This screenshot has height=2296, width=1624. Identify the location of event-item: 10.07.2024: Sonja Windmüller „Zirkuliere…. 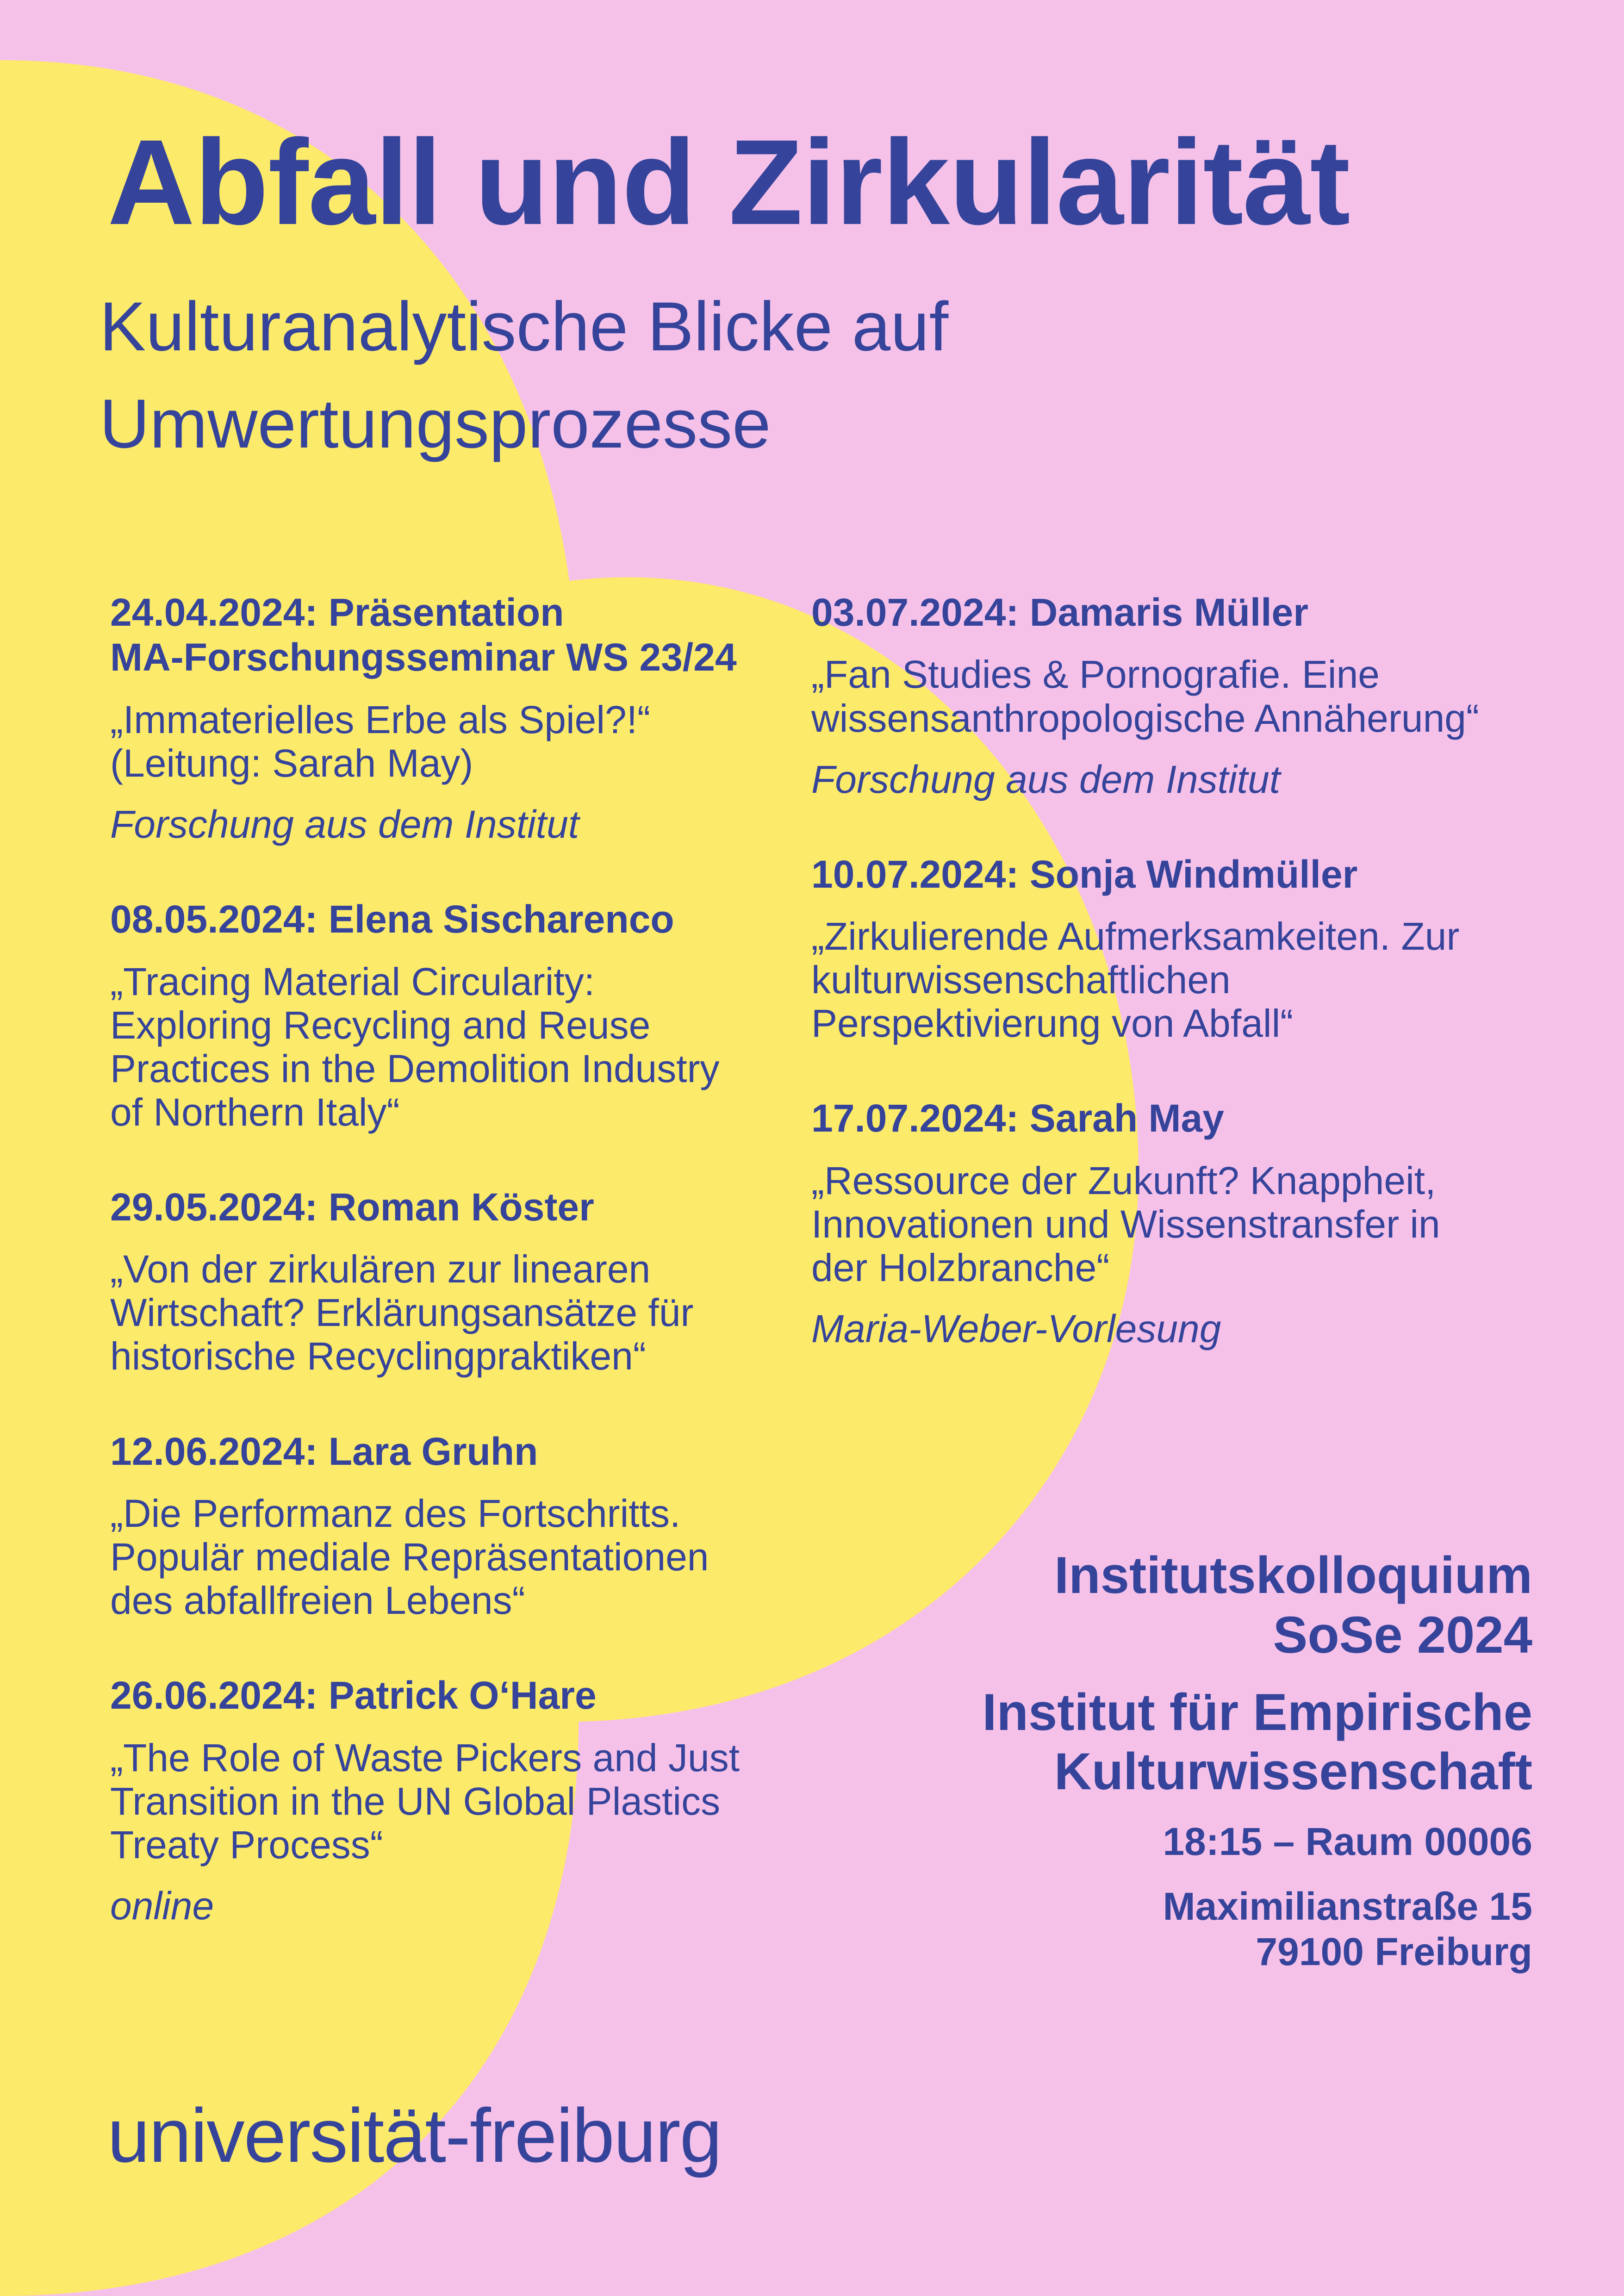
(1181, 948).